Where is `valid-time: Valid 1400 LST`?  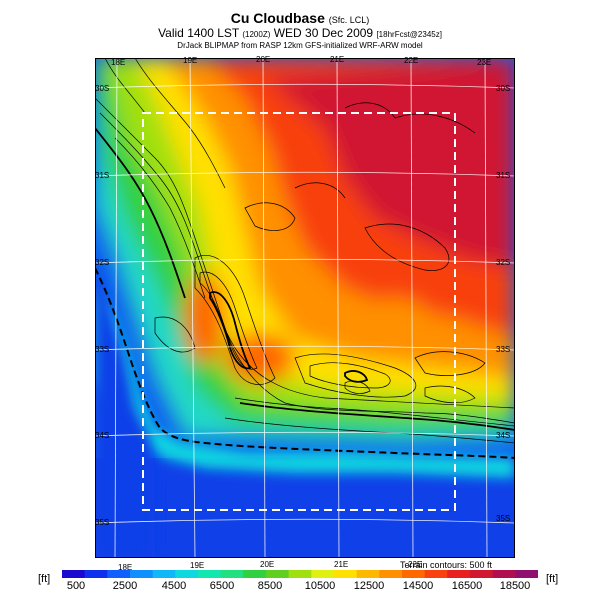 valid-time: Valid 1400 LST is located at coordinates (199, 33).